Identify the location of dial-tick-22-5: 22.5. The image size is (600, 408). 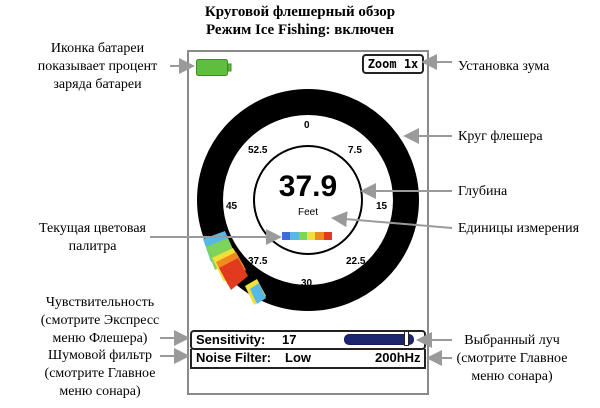
(356, 261).